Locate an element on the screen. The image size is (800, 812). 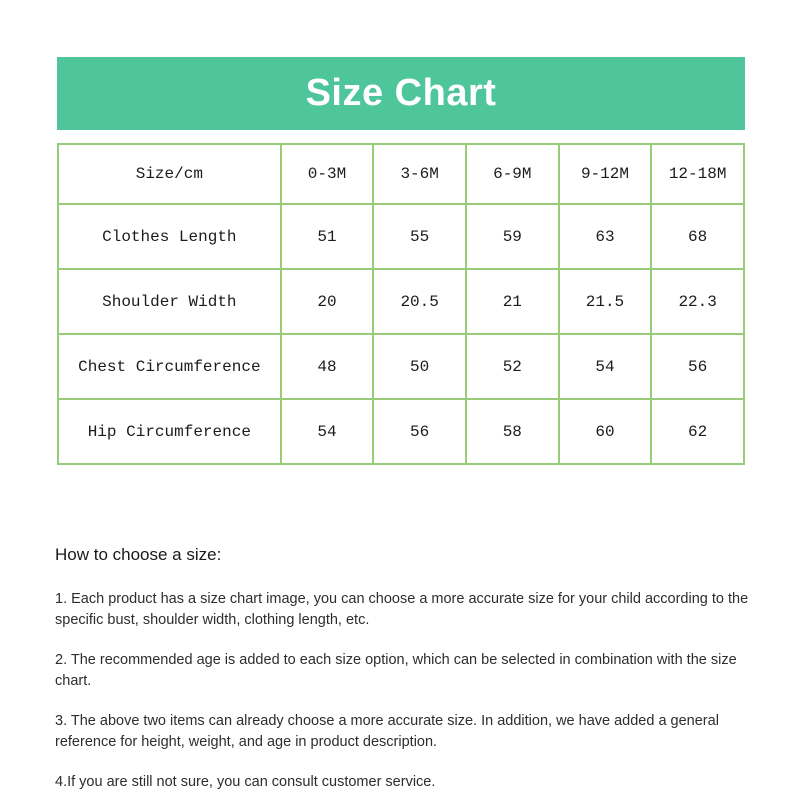
table-row: Chest Circumference 48 50 52 54 56 is located at coordinates (401, 366).